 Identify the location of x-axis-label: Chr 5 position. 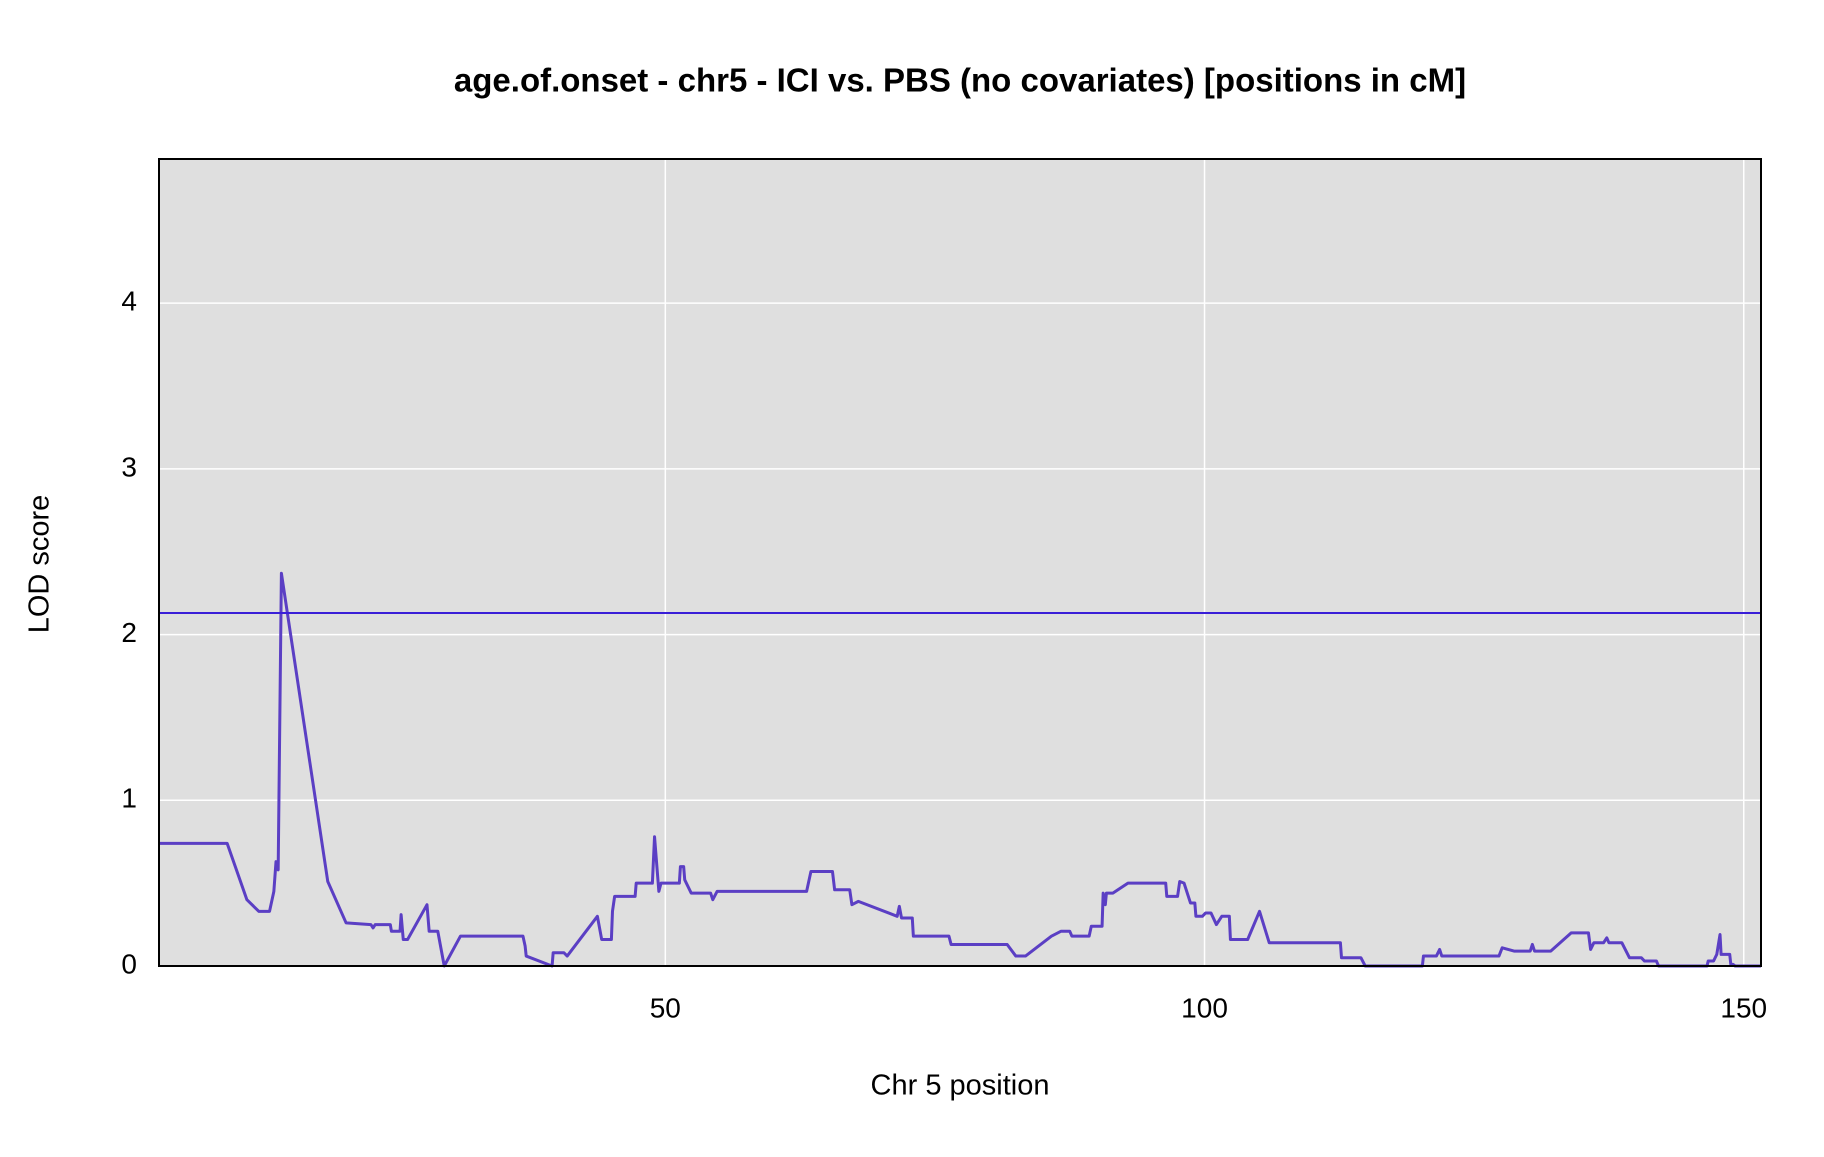
(960, 1086).